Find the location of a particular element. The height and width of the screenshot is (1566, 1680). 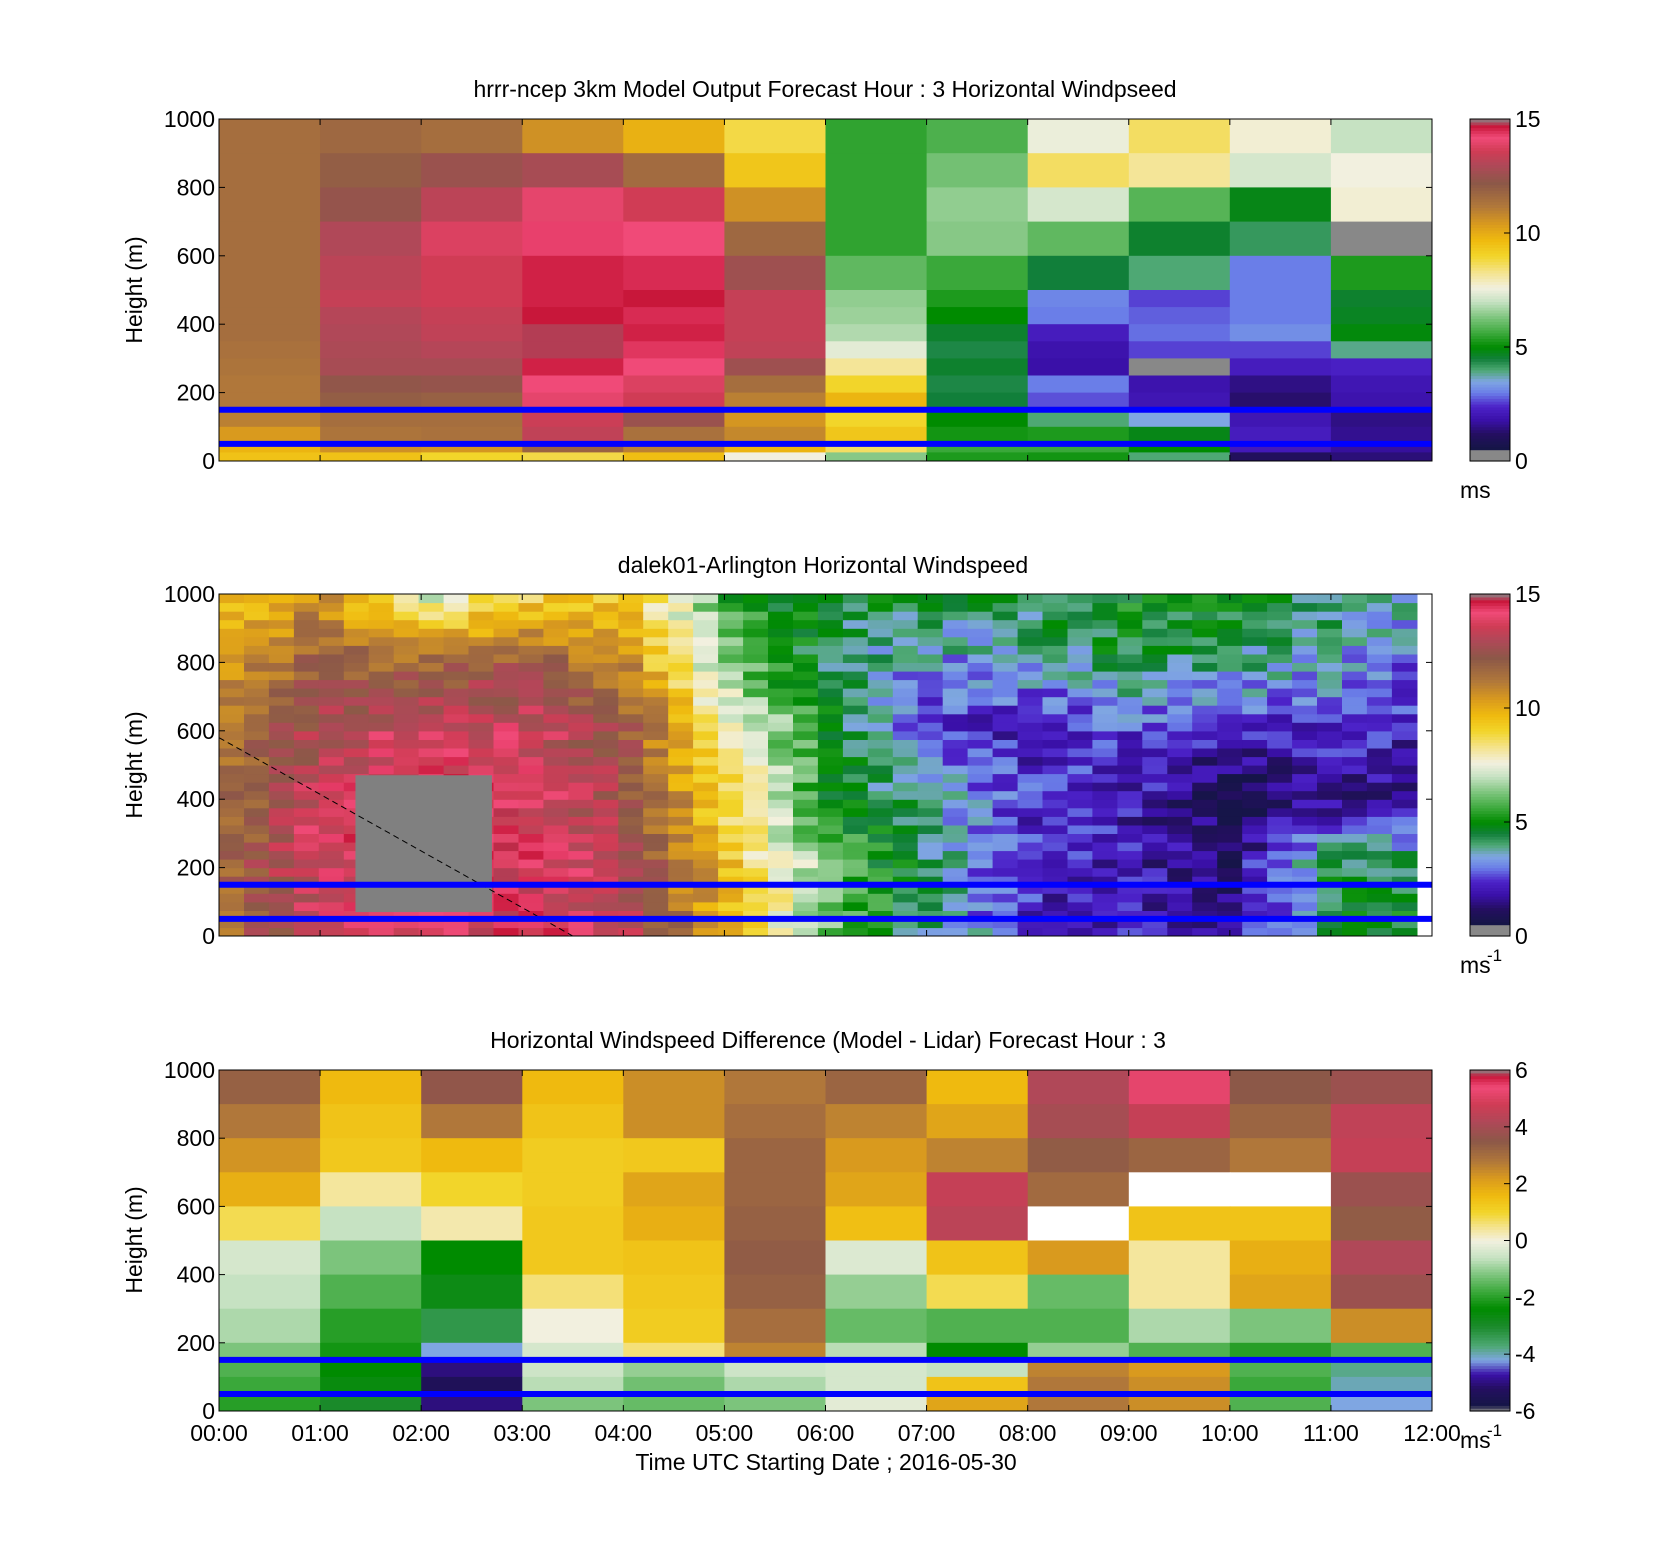

colorbar-unit-superscript: -1 is located at coordinates (1494, 1430).